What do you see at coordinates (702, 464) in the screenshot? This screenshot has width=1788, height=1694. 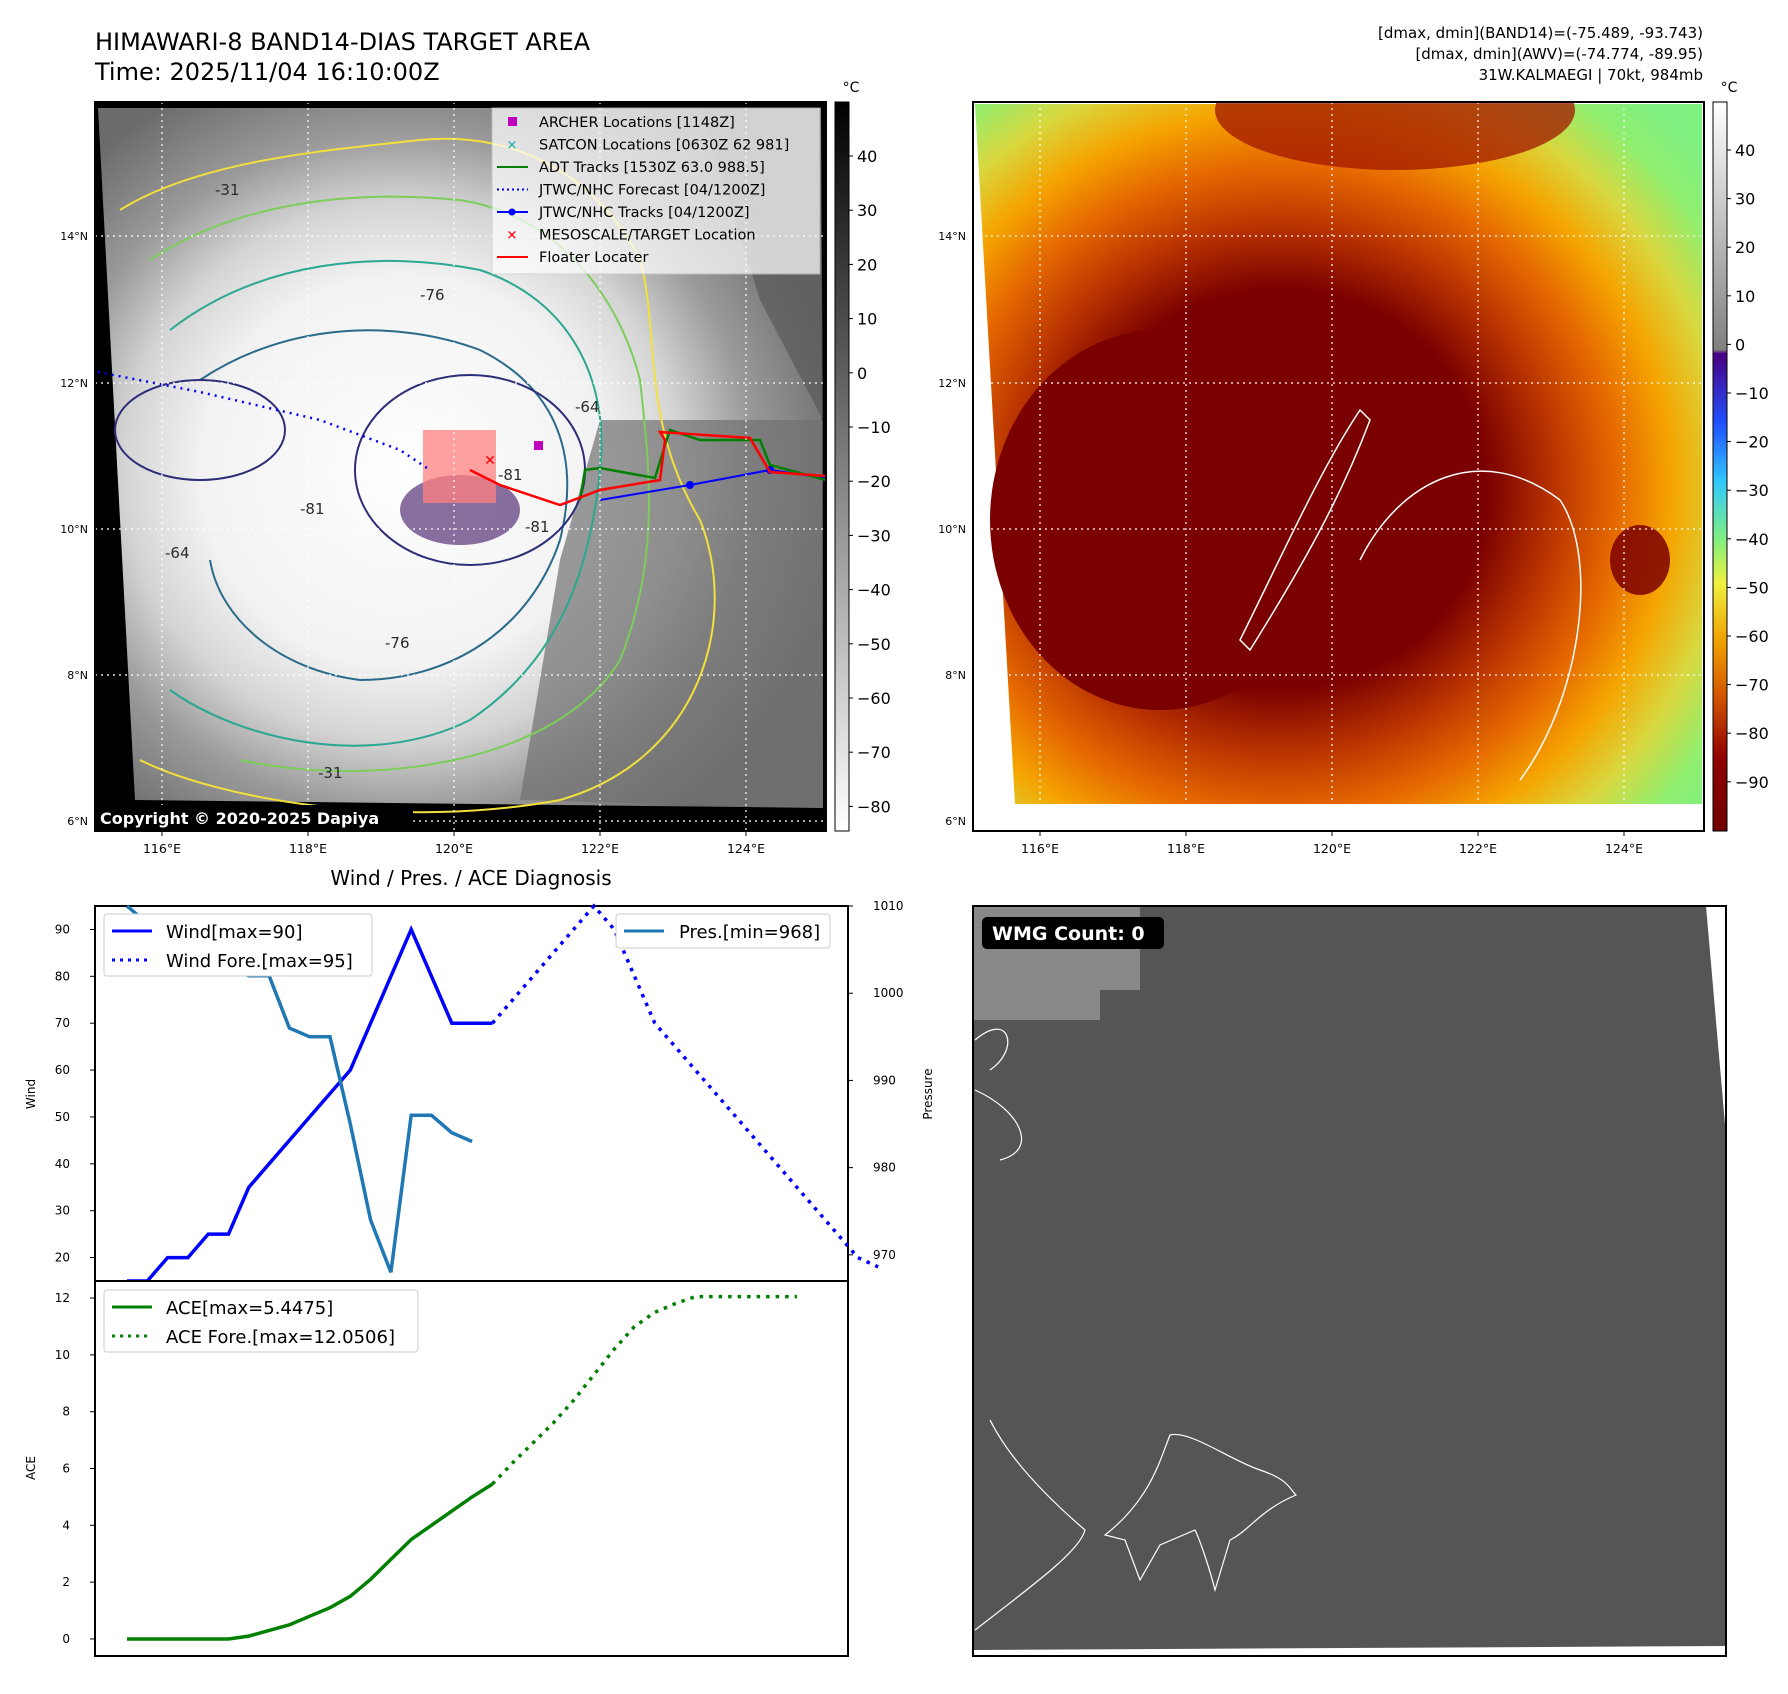 I see `adt-track` at bounding box center [702, 464].